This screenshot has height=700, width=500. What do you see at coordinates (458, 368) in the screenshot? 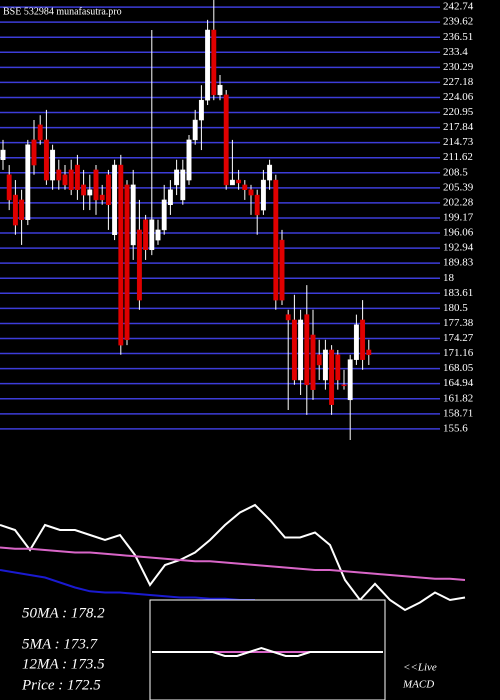
I see `y-tick-label: 168.05` at bounding box center [458, 368].